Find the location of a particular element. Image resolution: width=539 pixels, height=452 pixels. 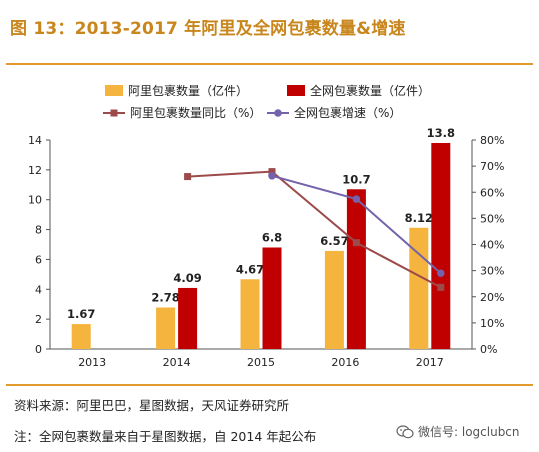

legend-label: 阿里包裹数量同比（%） is located at coordinates (195, 112).